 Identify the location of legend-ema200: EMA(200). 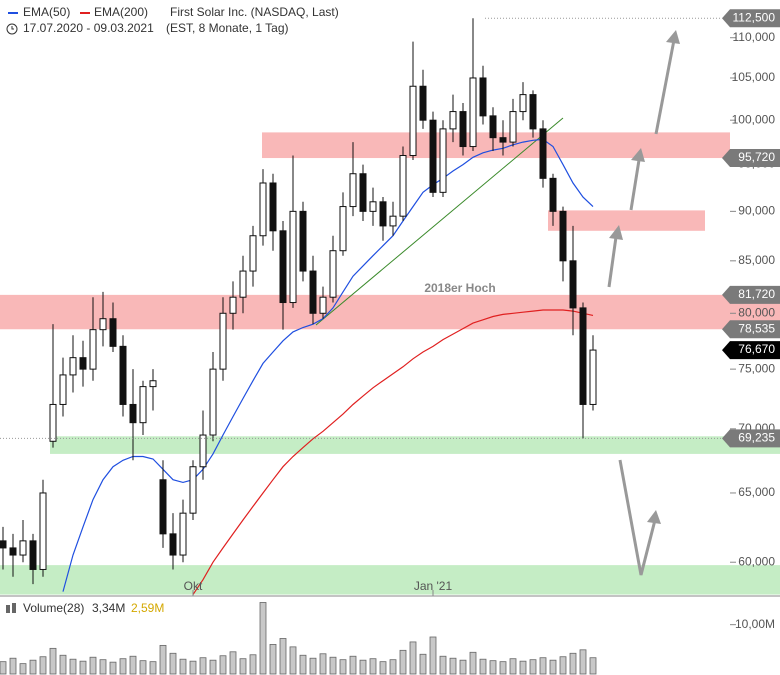
(121, 12).